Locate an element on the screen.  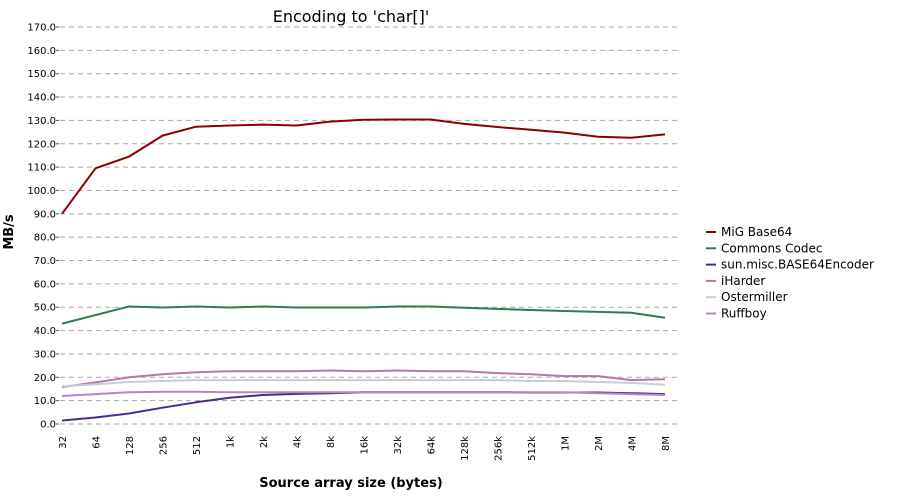
x-tick-label: 256k is located at coordinates (499, 448).